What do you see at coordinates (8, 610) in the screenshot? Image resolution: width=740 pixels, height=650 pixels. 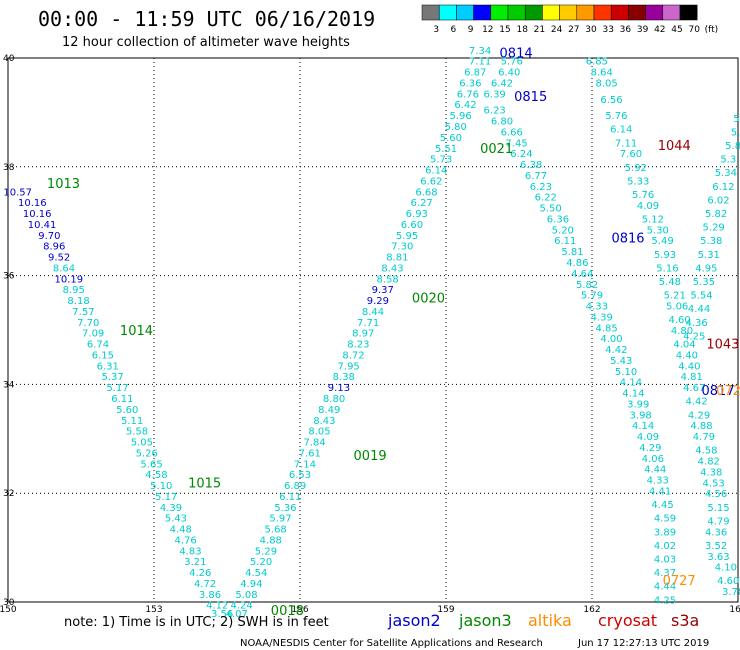 I see `x-tick-label: 150` at bounding box center [8, 610].